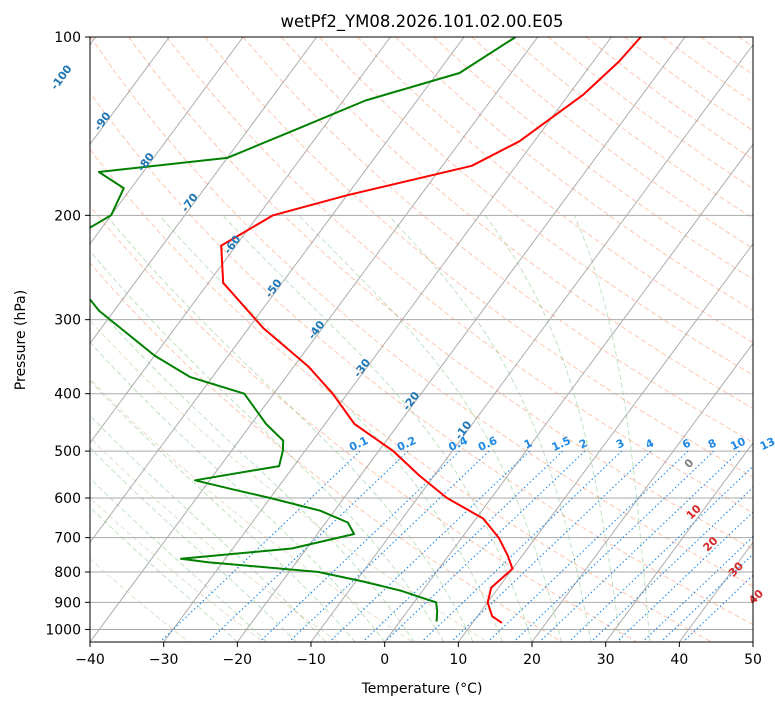  What do you see at coordinates (238, 660) in the screenshot?
I see `x-tick-label: −20` at bounding box center [238, 660].